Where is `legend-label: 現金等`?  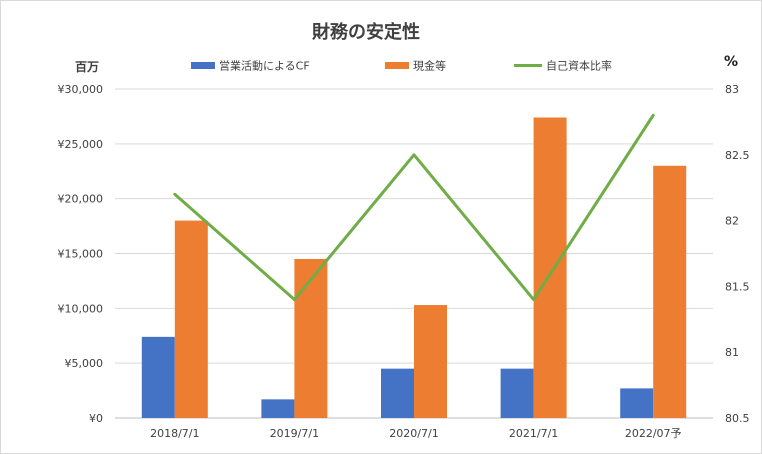 legend-label: 現金等 is located at coordinates (429, 66).